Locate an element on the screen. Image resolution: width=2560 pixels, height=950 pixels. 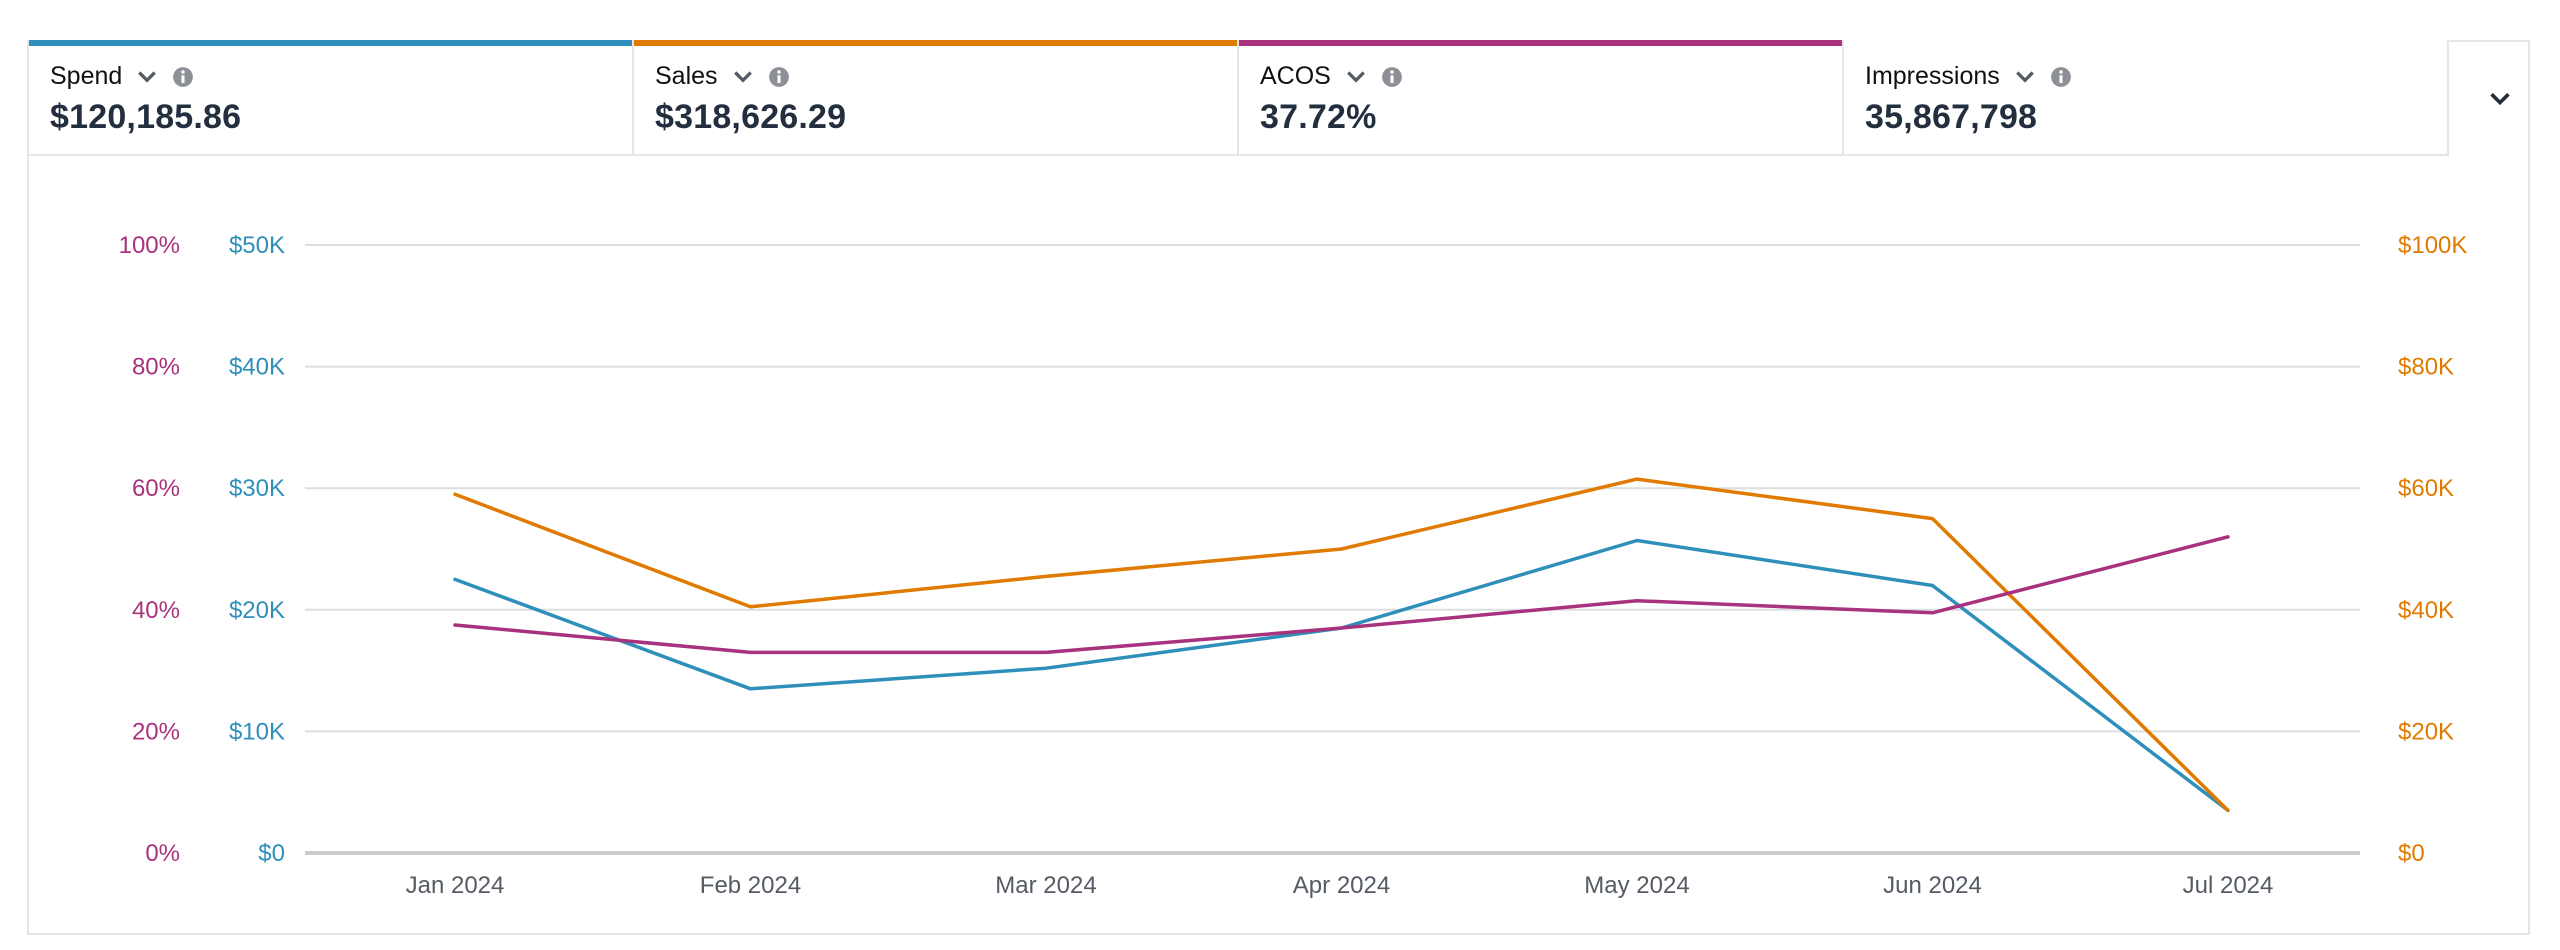
y-tick-label-sales: $80K is located at coordinates (2426, 367).